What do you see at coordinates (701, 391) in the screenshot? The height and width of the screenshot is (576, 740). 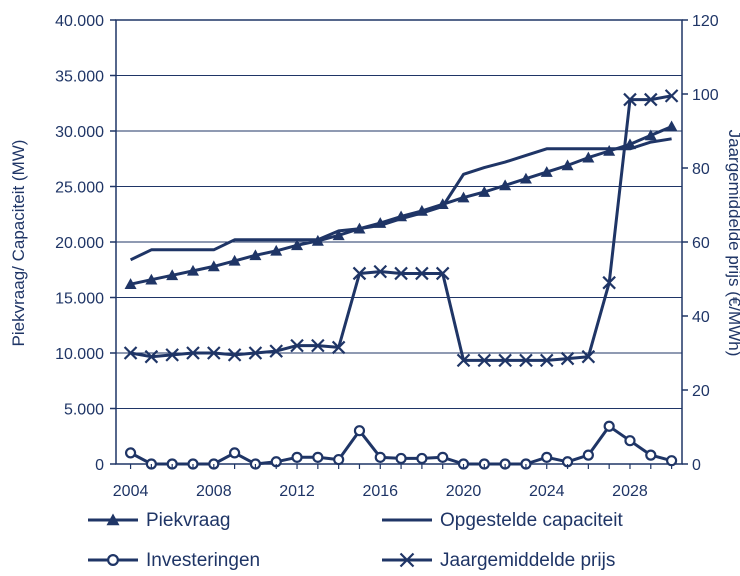 I see `y-right-tick-label: 20` at bounding box center [701, 391].